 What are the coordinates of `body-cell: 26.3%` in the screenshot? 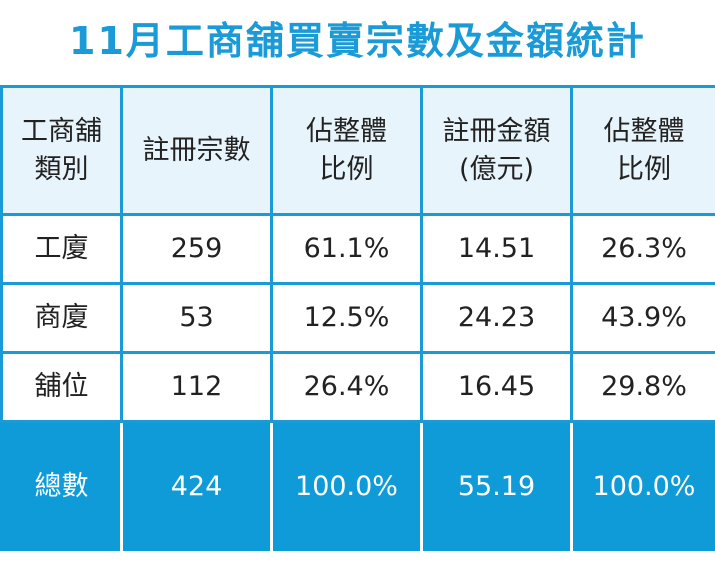 It's located at (642, 249).